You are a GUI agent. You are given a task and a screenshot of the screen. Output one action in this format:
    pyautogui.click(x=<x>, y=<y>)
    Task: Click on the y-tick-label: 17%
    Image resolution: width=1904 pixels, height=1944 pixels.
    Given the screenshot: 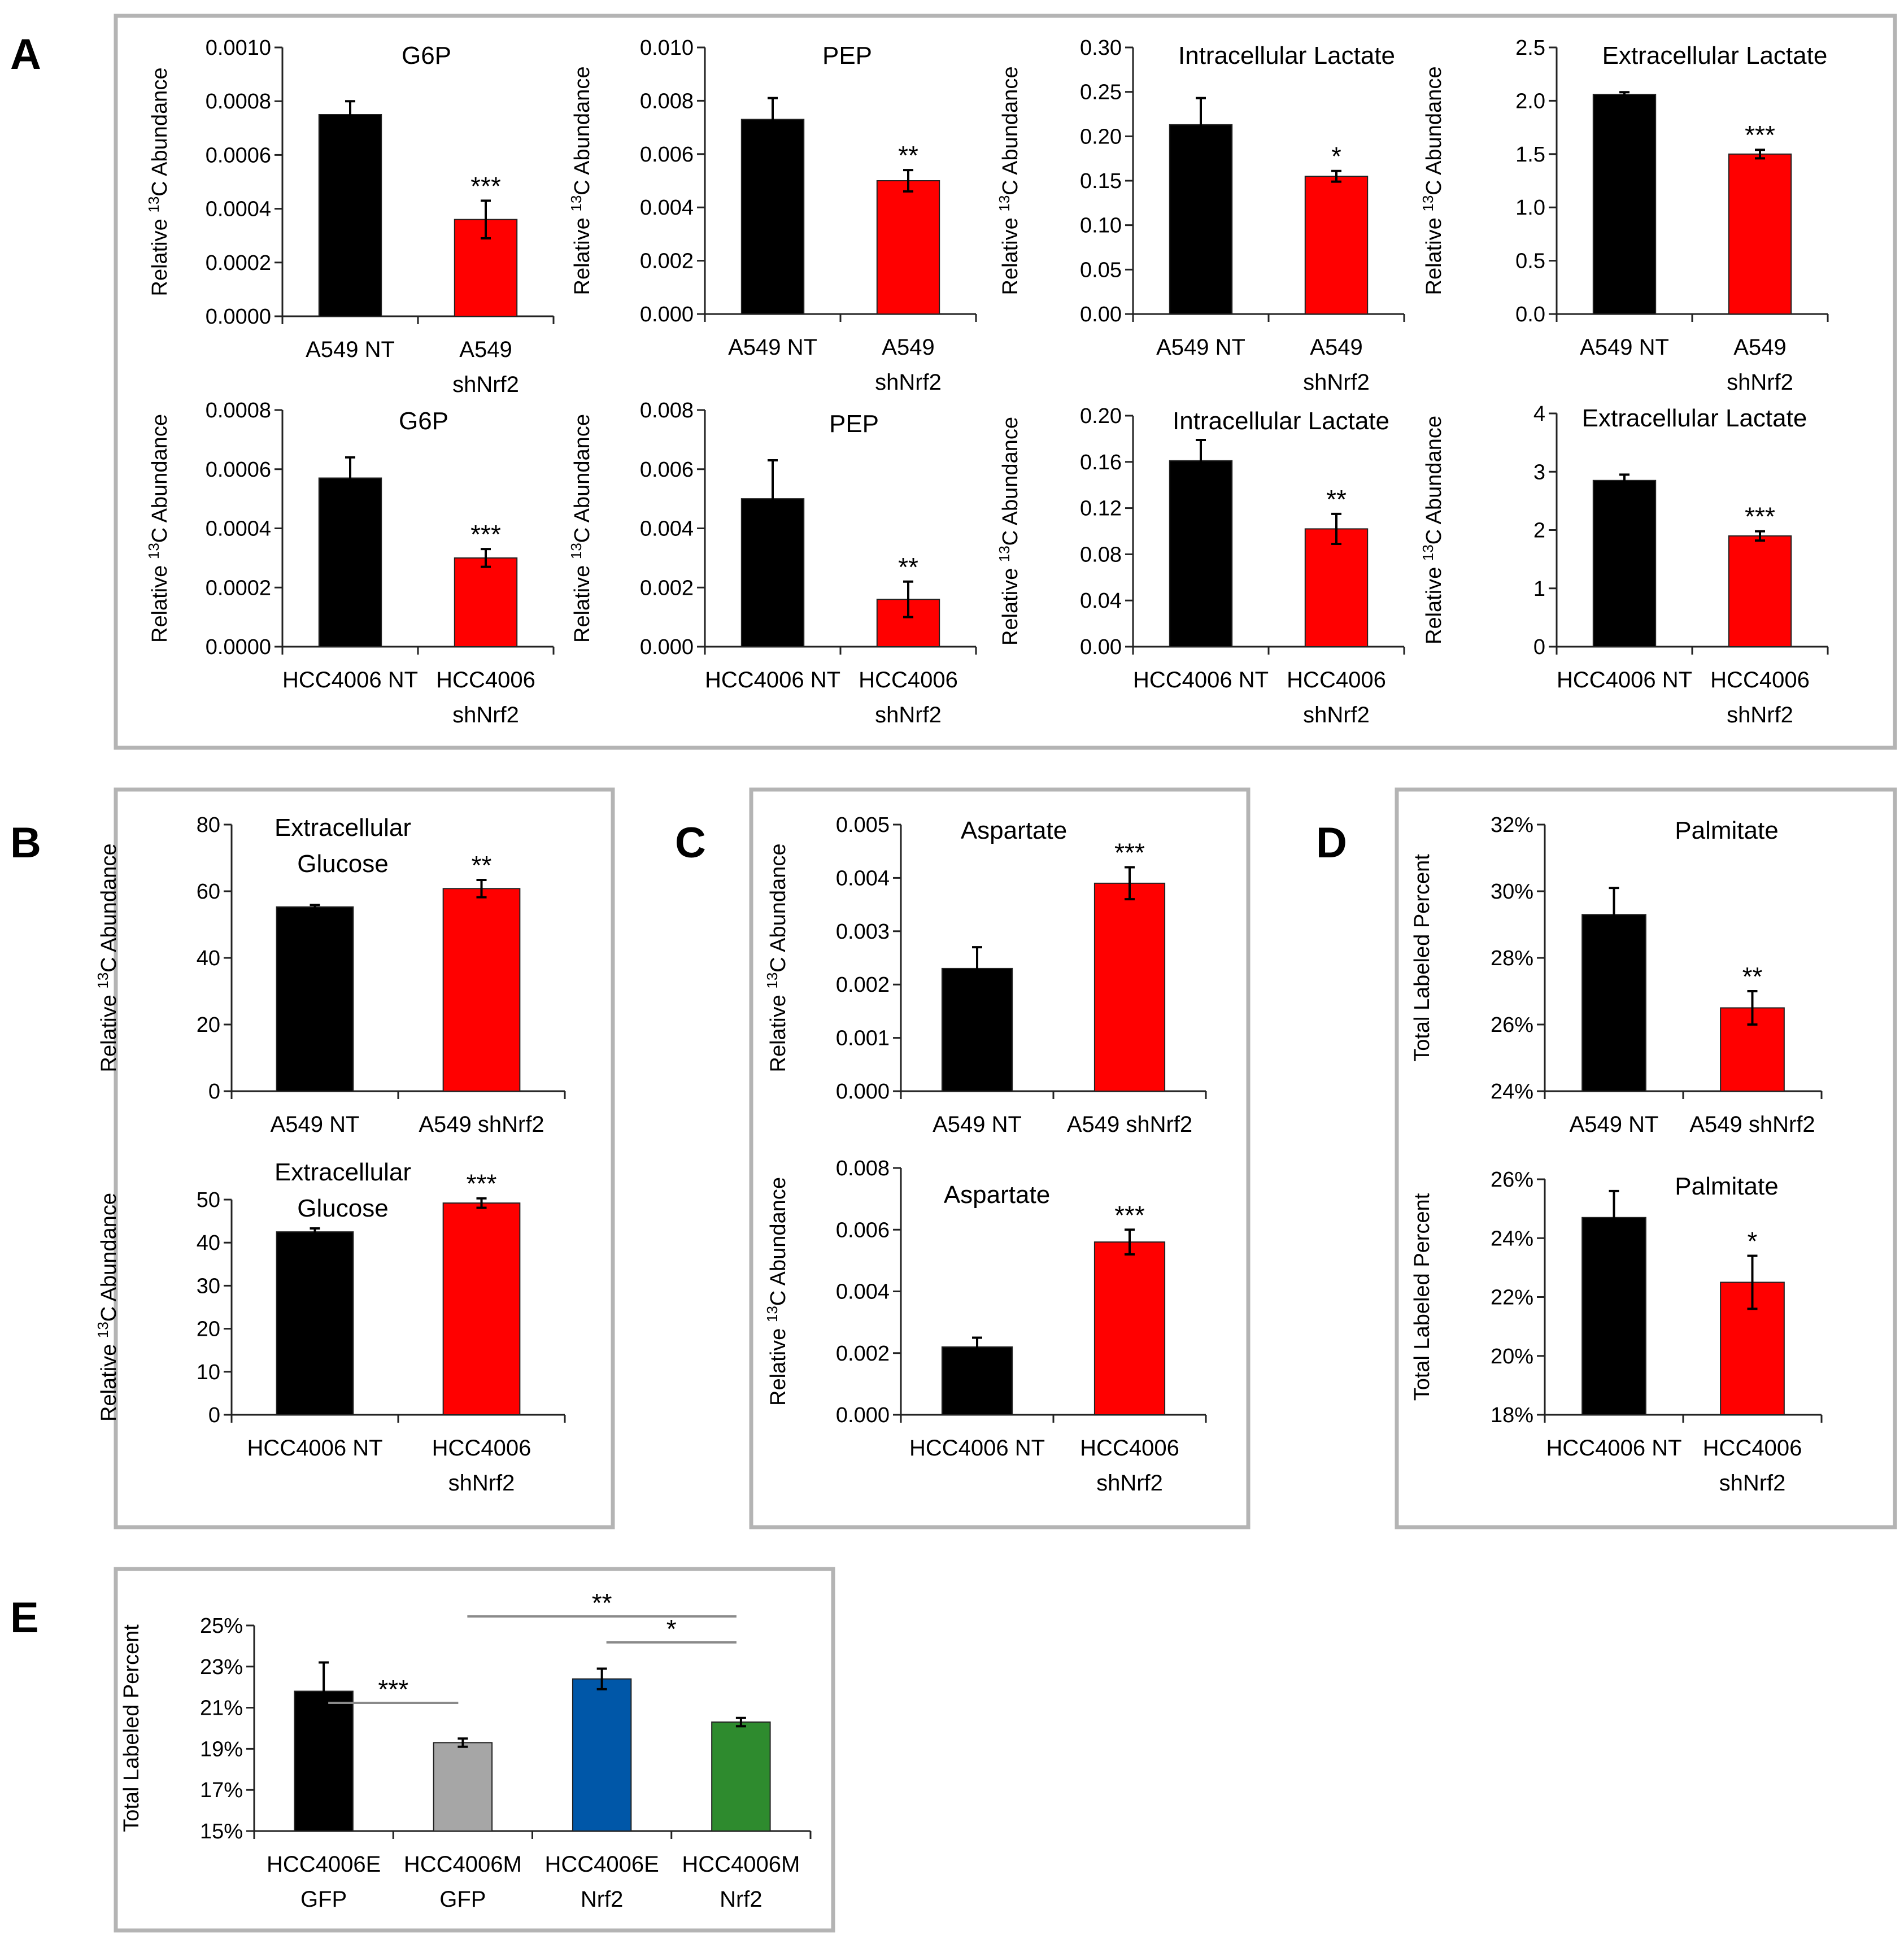 What is the action you would take?
    pyautogui.click(x=221, y=1791)
    